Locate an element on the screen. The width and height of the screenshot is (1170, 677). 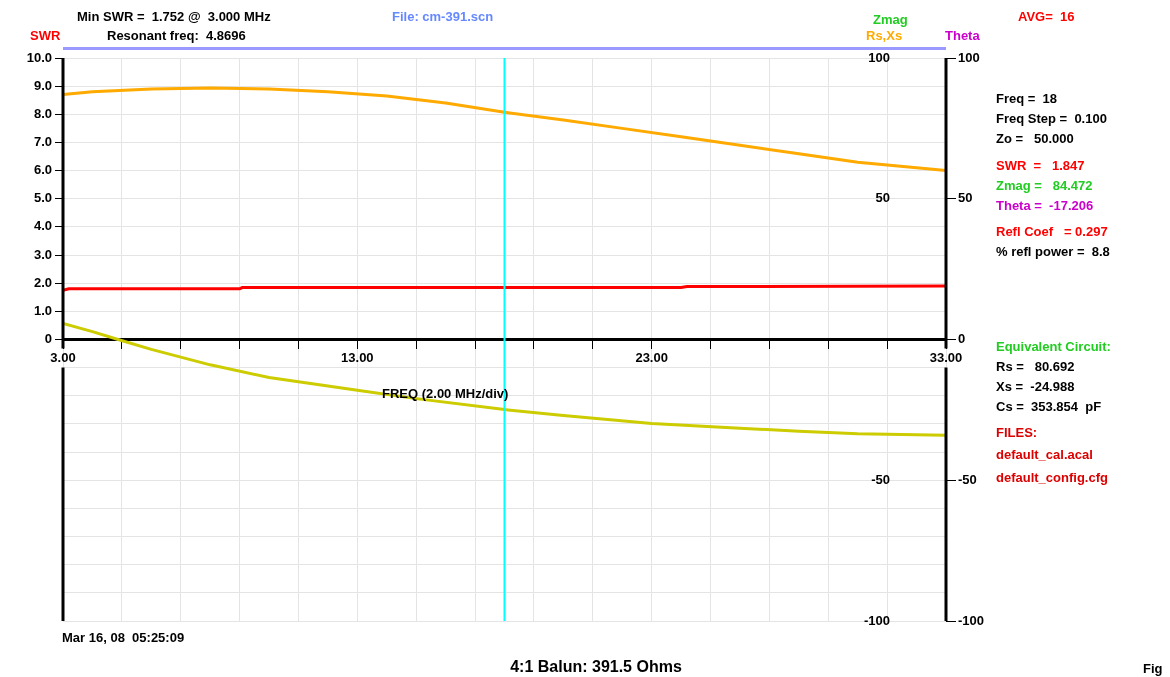
text: Refl Coef = 0.297 is located at coordinates (1052, 232).